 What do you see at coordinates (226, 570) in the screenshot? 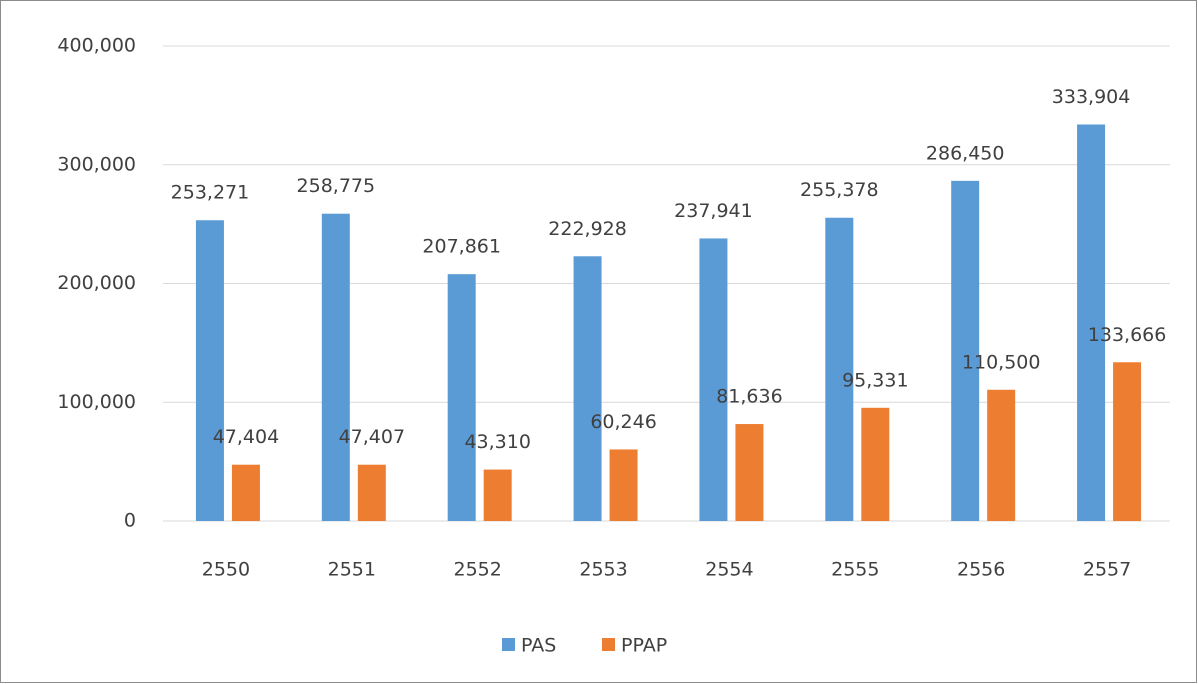
I see `x-tick-label: 2550` at bounding box center [226, 570].